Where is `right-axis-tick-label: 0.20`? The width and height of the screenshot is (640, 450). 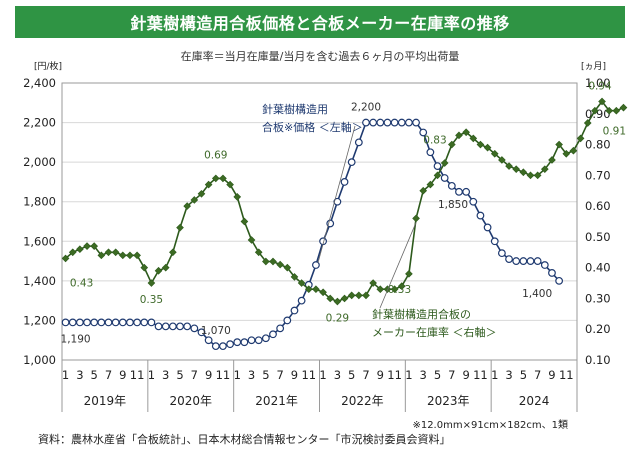
right-axis-tick-label: 0.20 is located at coordinates (598, 329).